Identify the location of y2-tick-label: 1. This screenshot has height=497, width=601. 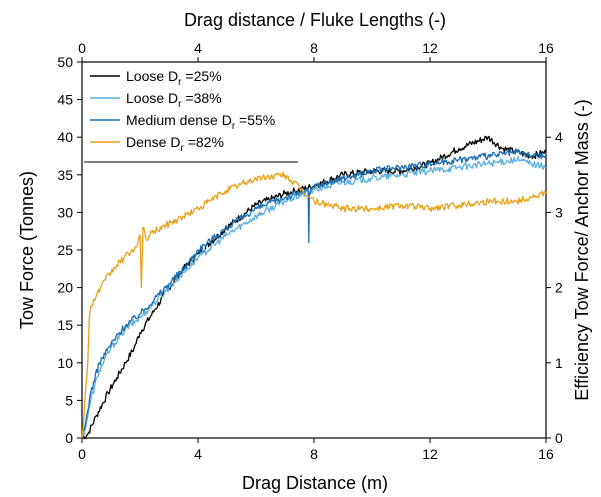
(559, 363).